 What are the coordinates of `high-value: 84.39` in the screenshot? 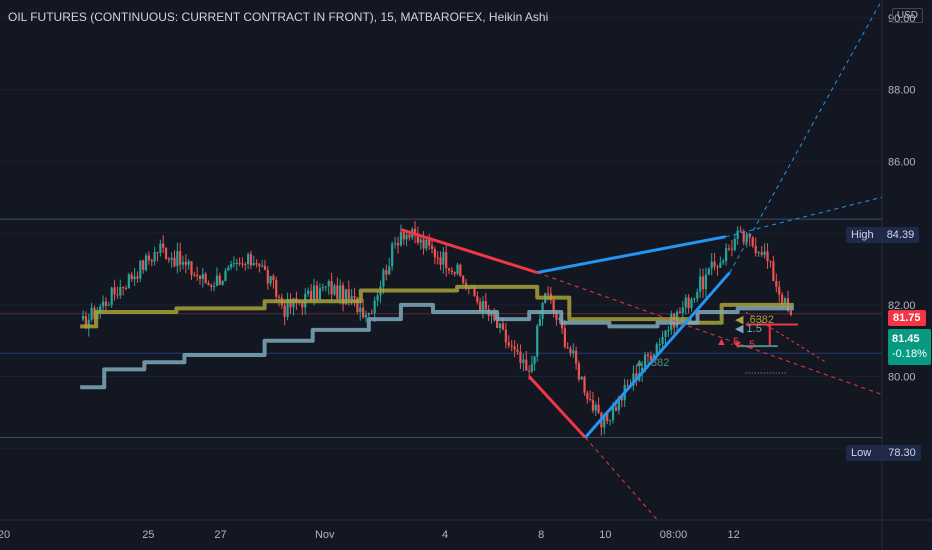 It's located at (900, 235).